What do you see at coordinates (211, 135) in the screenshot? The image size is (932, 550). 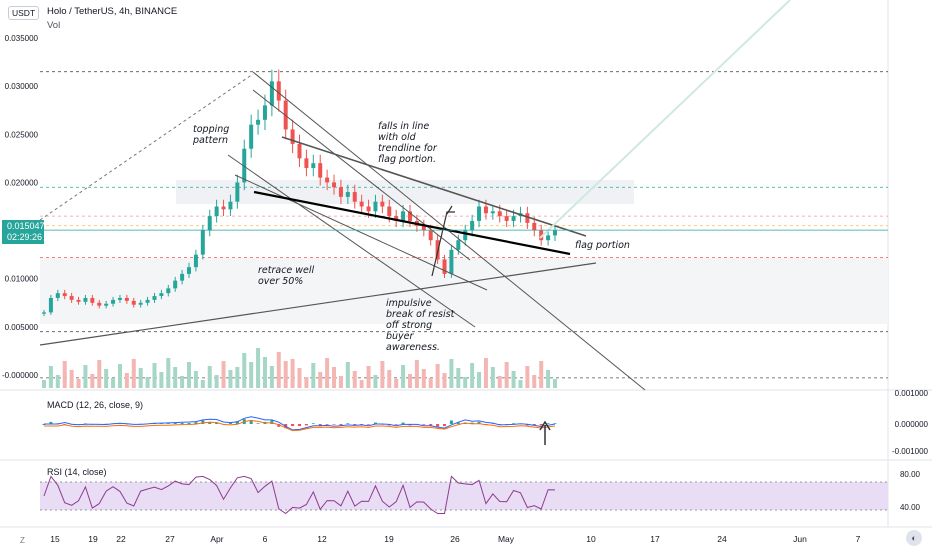 I see `annotation-topping: topping pattern` at bounding box center [211, 135].